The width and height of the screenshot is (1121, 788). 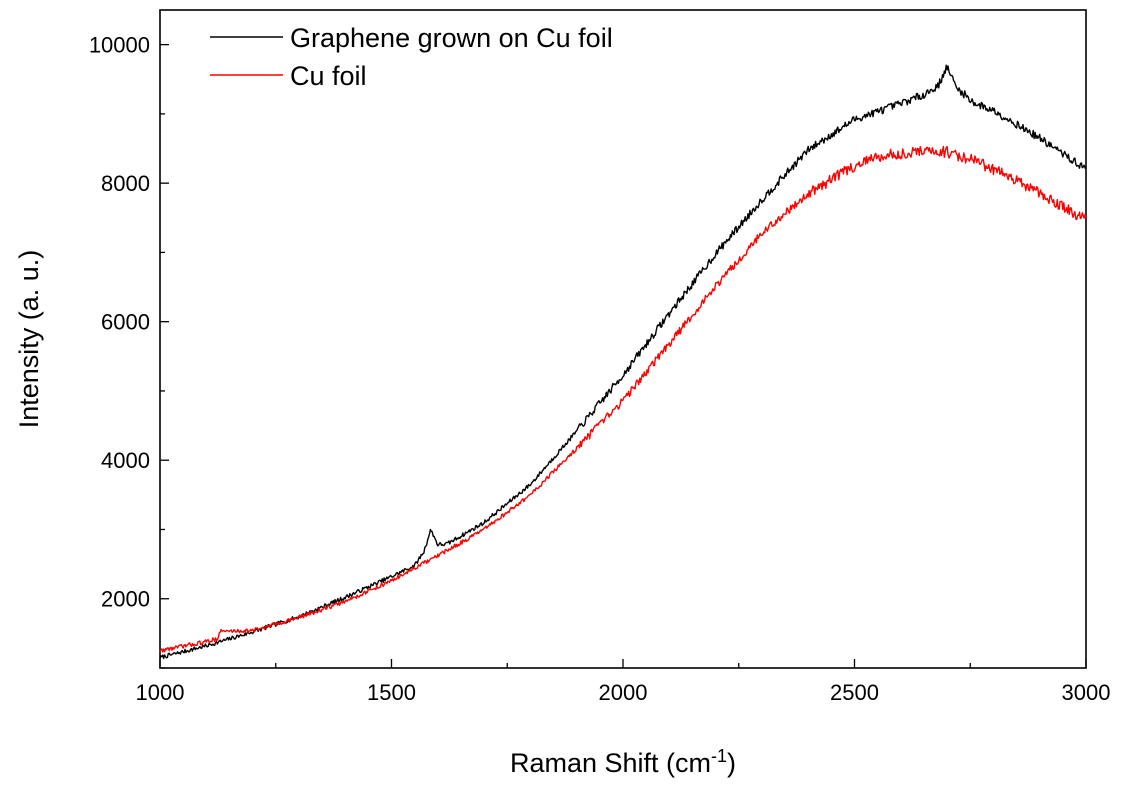 What do you see at coordinates (411, 57) in the screenshot?
I see `legend: Graphene grown on Cu foil Cu foil` at bounding box center [411, 57].